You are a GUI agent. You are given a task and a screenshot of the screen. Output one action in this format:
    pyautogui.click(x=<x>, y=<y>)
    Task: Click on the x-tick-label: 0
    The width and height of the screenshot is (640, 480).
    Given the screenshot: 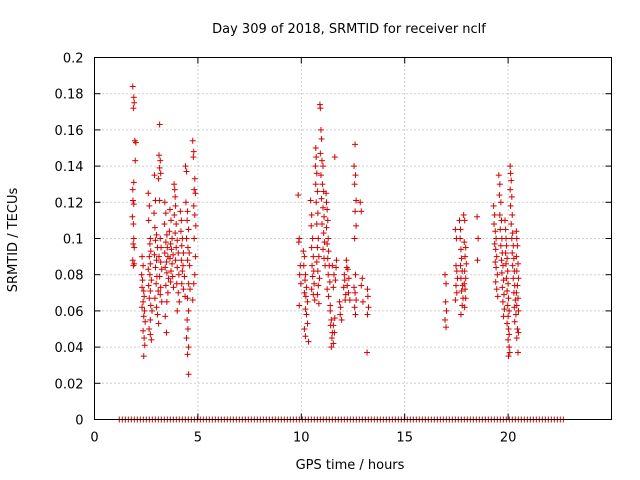 What is the action you would take?
    pyautogui.click(x=94, y=438)
    